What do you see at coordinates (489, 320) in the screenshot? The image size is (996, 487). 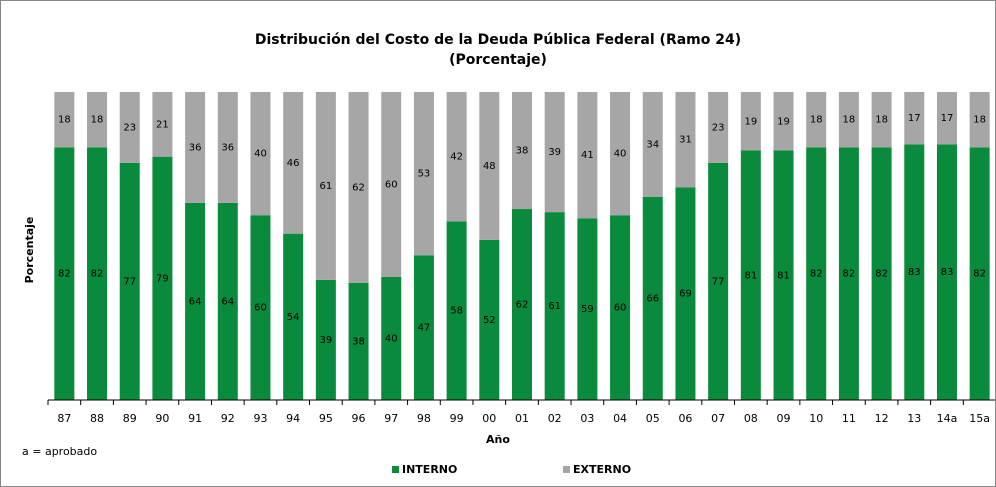 I see `value-label: 52` at bounding box center [489, 320].